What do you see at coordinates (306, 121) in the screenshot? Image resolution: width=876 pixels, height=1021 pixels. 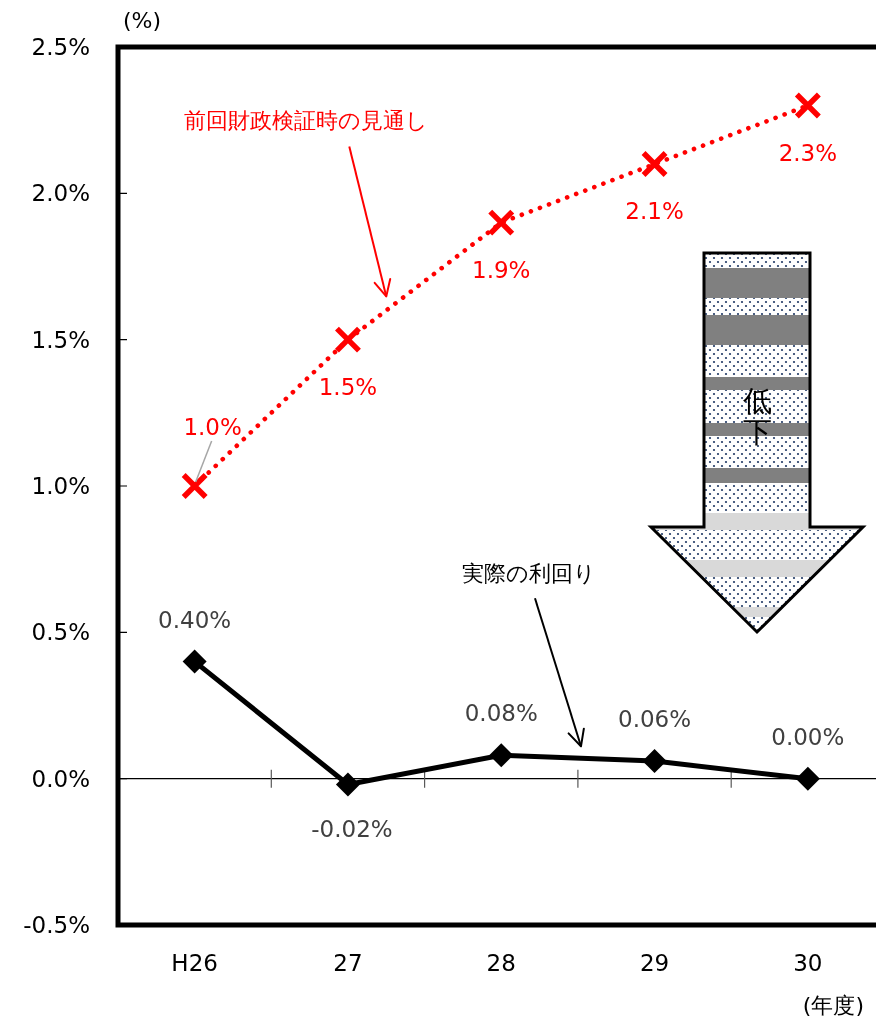 I see `series-name: 前回財政検証時の見通し` at bounding box center [306, 121].